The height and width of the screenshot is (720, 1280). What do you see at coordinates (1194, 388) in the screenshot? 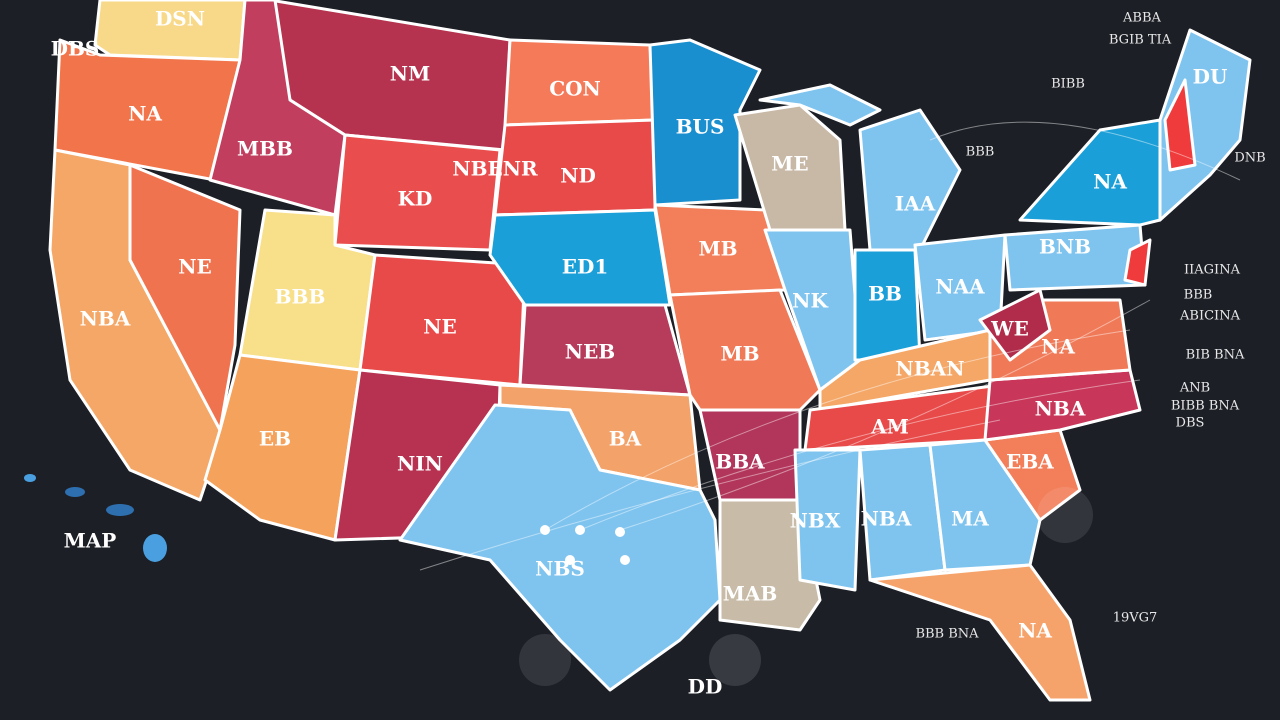
I see `annotation: ANB` at bounding box center [1194, 388].